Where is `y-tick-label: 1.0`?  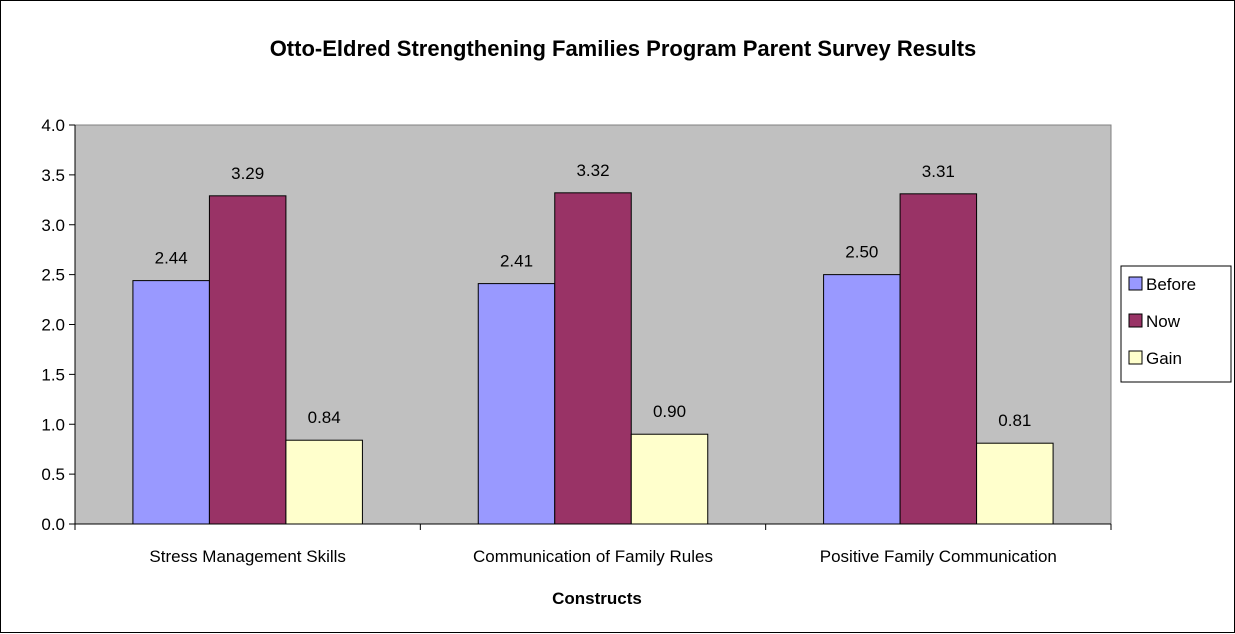 y-tick-label: 1.0 is located at coordinates (53, 424).